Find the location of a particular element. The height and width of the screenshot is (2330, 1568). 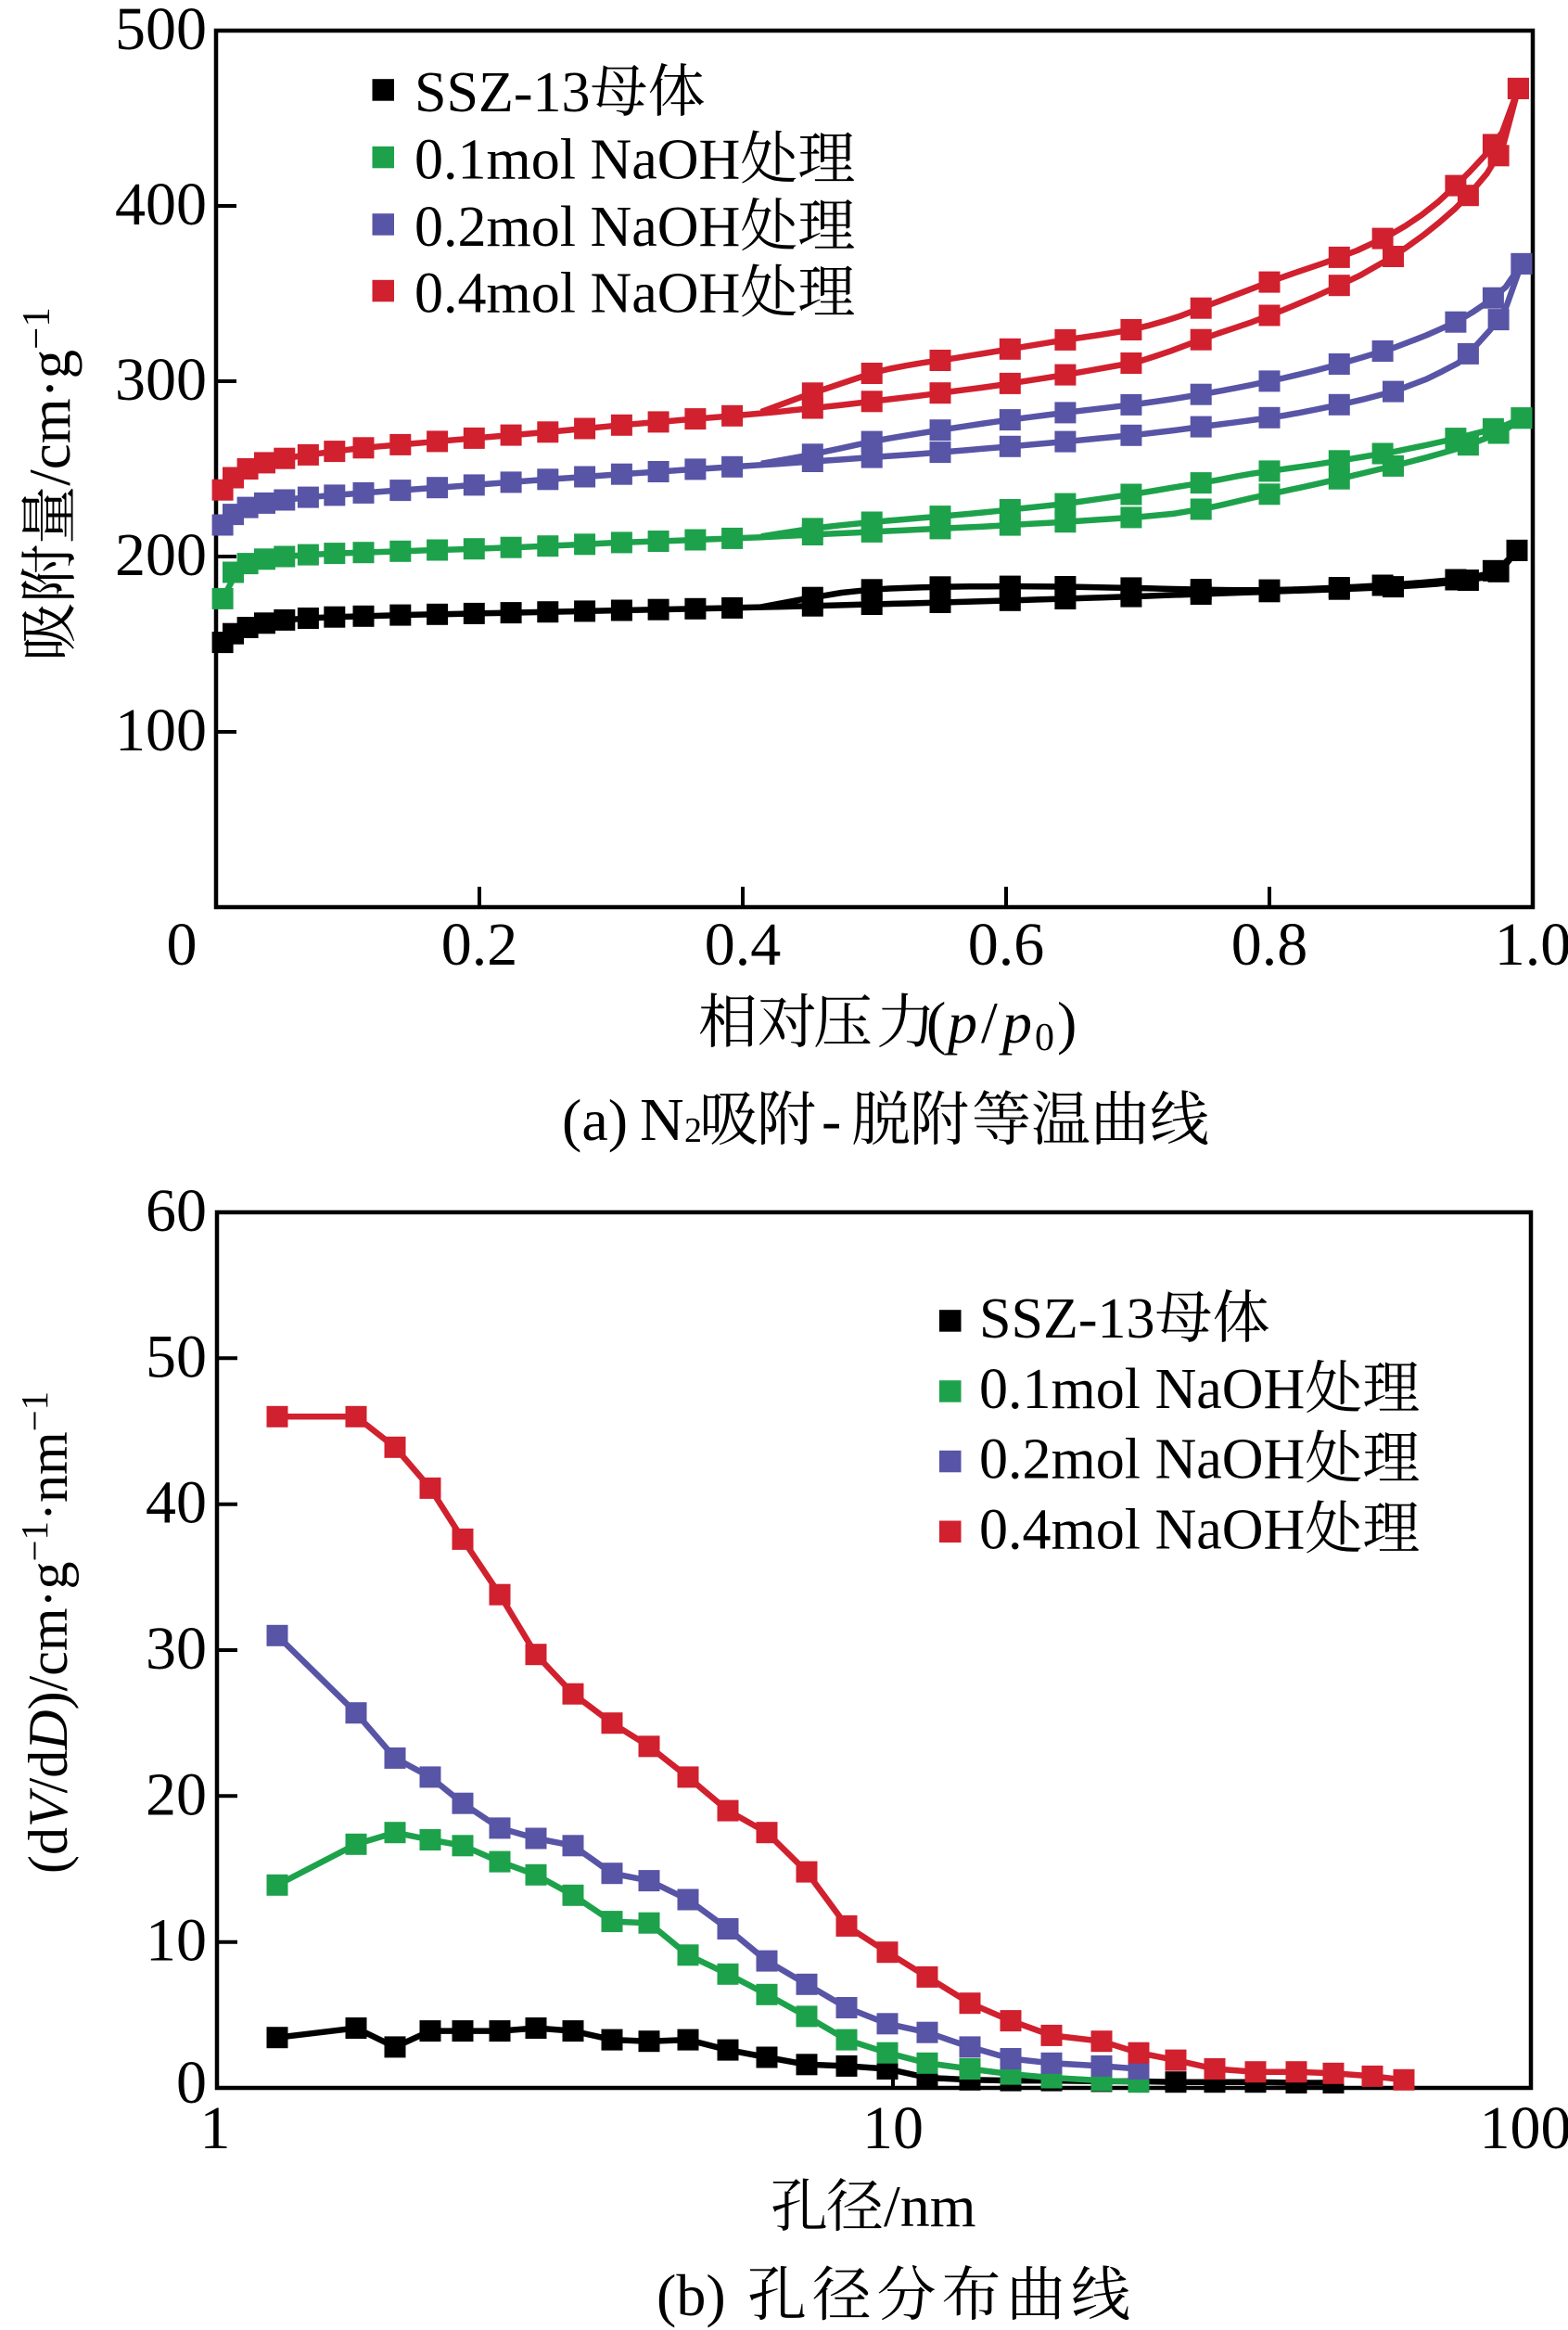

svg-text: (a) is located at coordinates (595, 1120).